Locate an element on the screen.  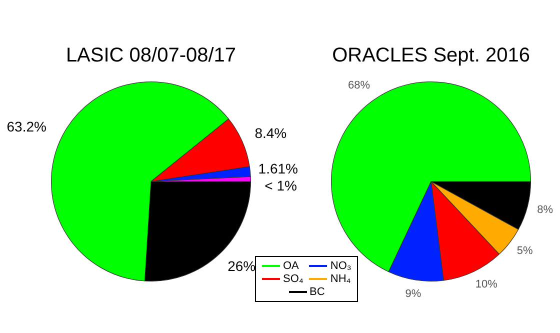
data-label: 68% is located at coordinates (359, 86).